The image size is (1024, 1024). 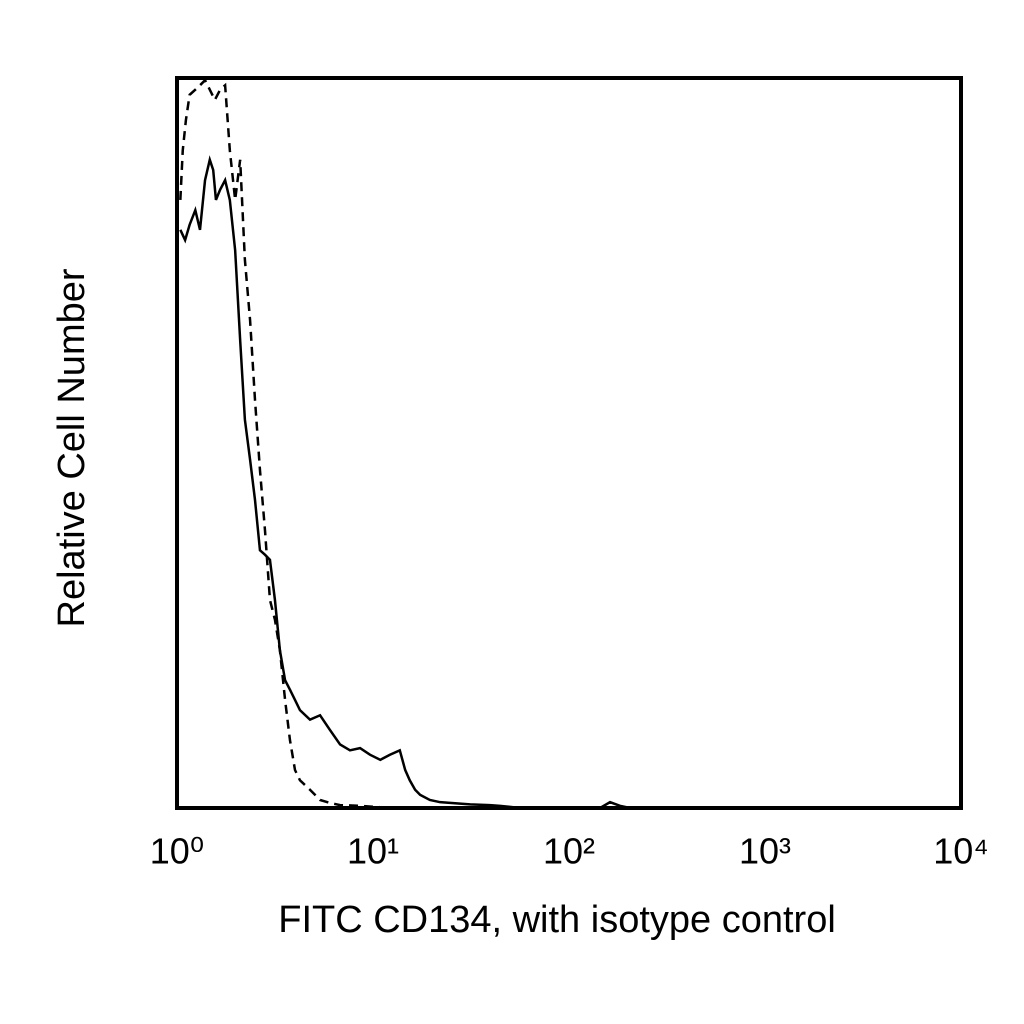 What do you see at coordinates (569, 851) in the screenshot?
I see `x-tick-label: 10²` at bounding box center [569, 851].